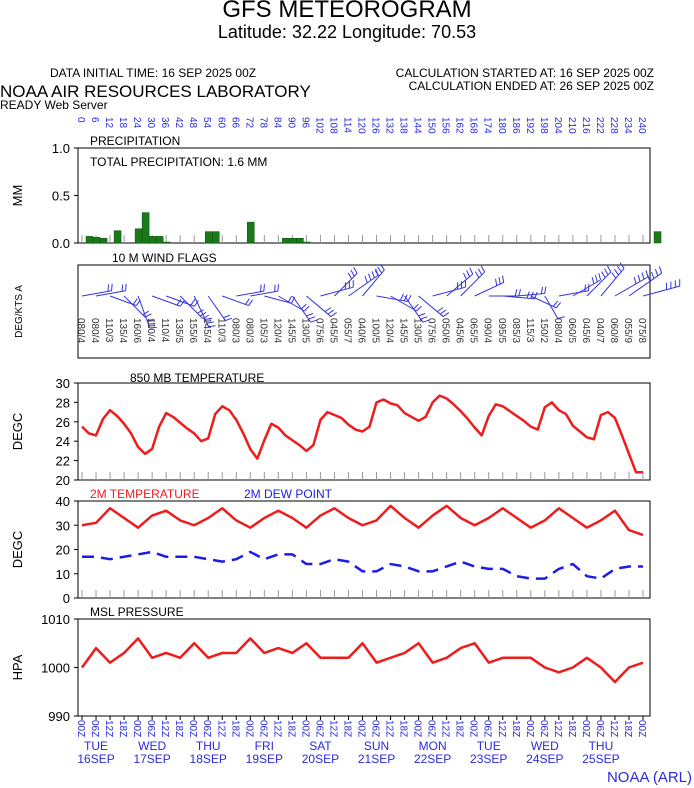 The height and width of the screenshot is (788, 694). Describe the element at coordinates (59, 716) in the screenshot. I see `y-tick-label: 990` at that location.